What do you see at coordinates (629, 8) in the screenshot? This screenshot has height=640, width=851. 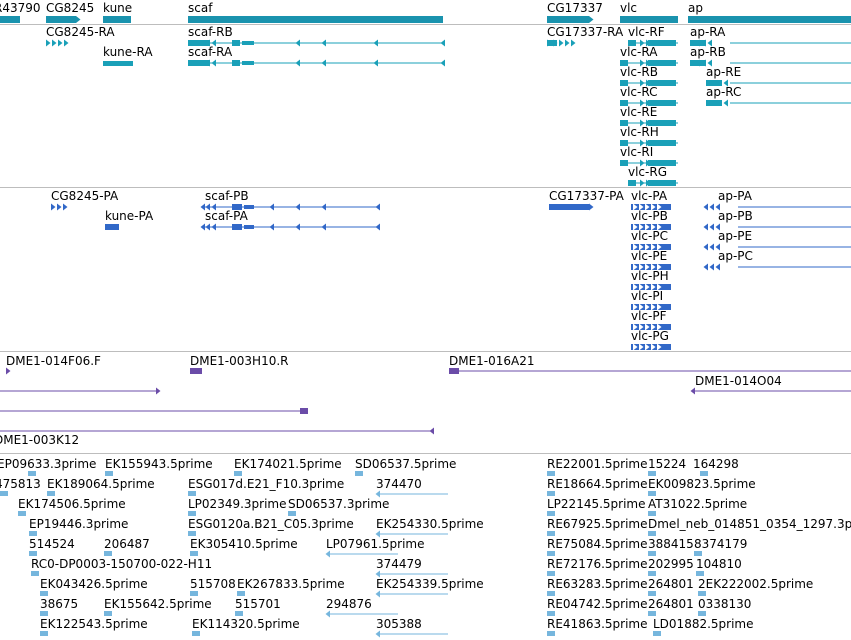 I see `gene-label: vlc` at bounding box center [629, 8].